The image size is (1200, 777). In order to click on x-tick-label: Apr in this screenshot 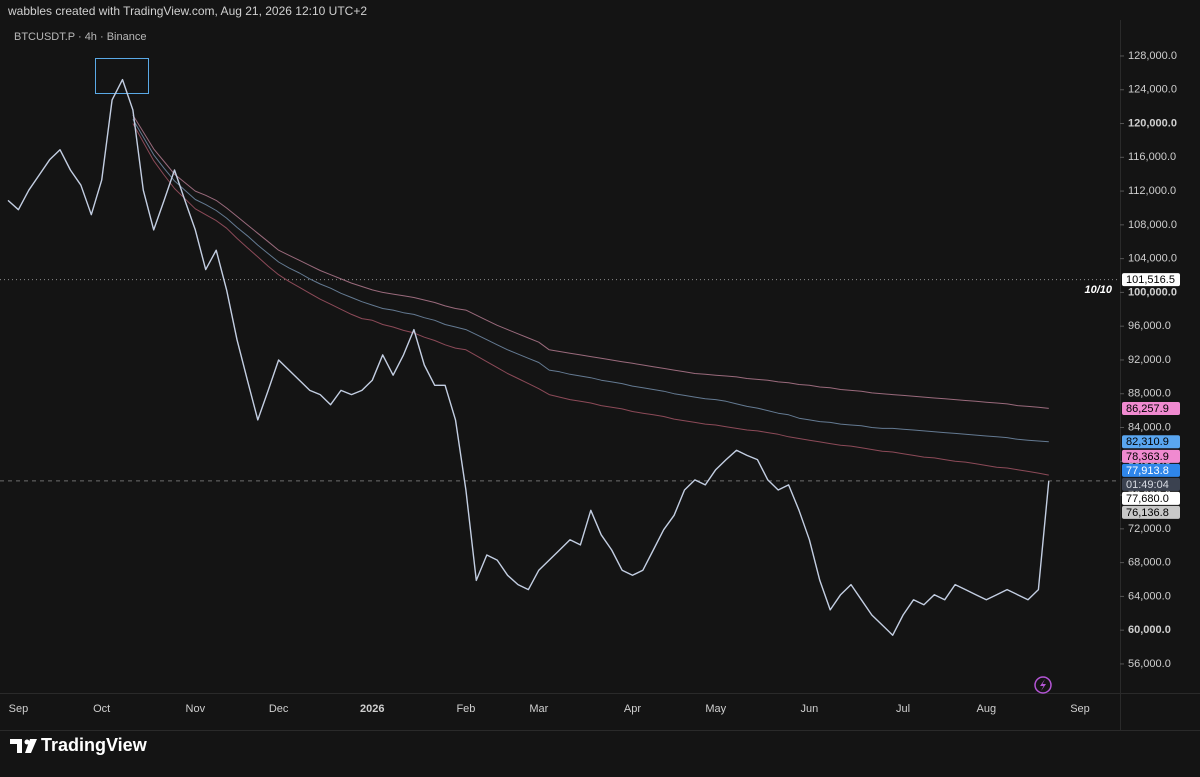, I will do `click(632, 709)`.